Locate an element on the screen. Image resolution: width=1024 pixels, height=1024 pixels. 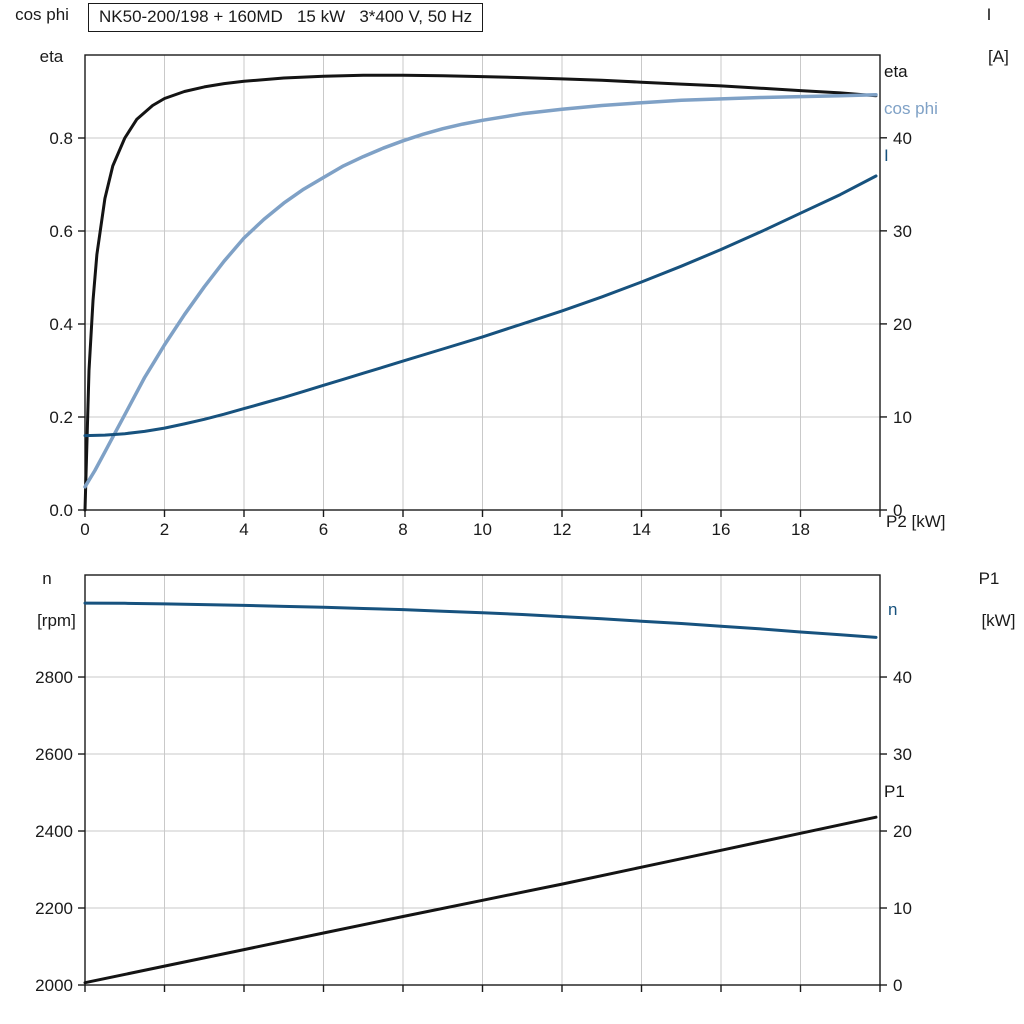
upper-left-axis-title: cos phi eta is located at coordinates (42, 35).